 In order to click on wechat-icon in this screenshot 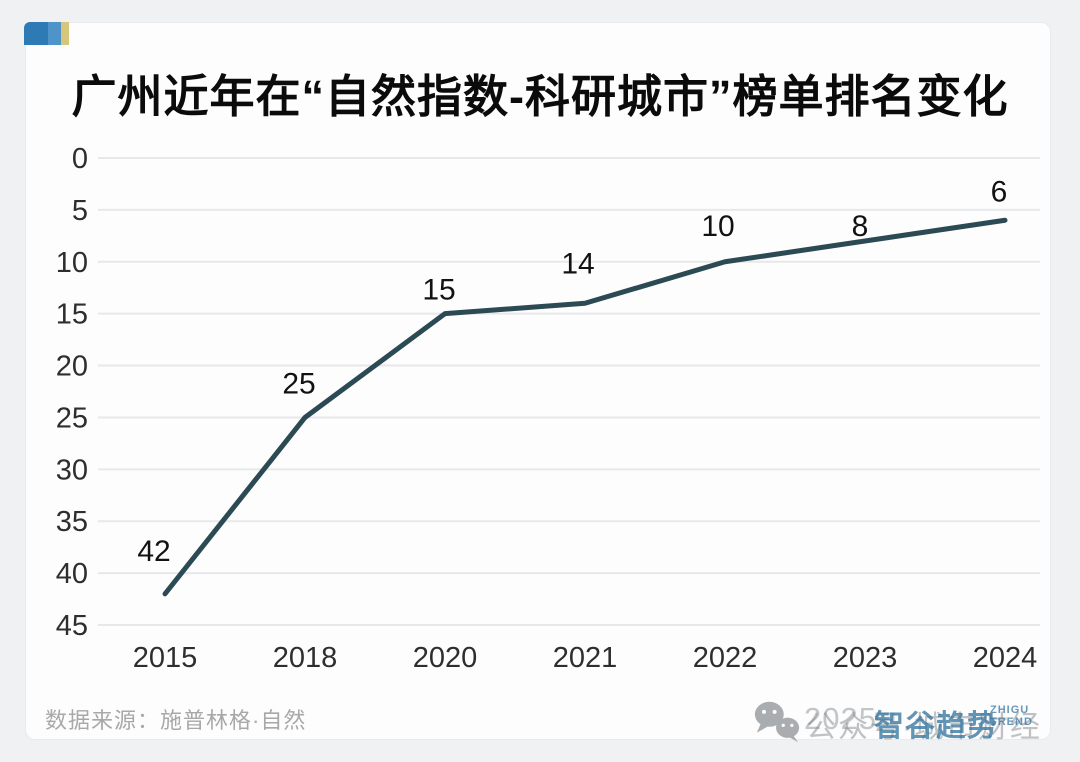, I will do `click(777, 722)`.